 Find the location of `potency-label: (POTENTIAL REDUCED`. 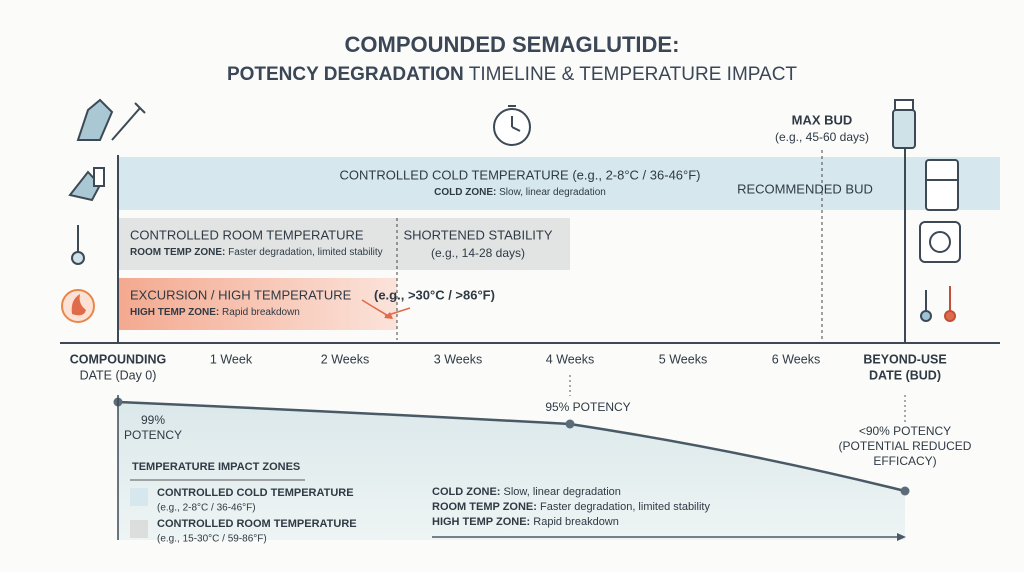

potency-label: (POTENTIAL REDUCED is located at coordinates (905, 446).